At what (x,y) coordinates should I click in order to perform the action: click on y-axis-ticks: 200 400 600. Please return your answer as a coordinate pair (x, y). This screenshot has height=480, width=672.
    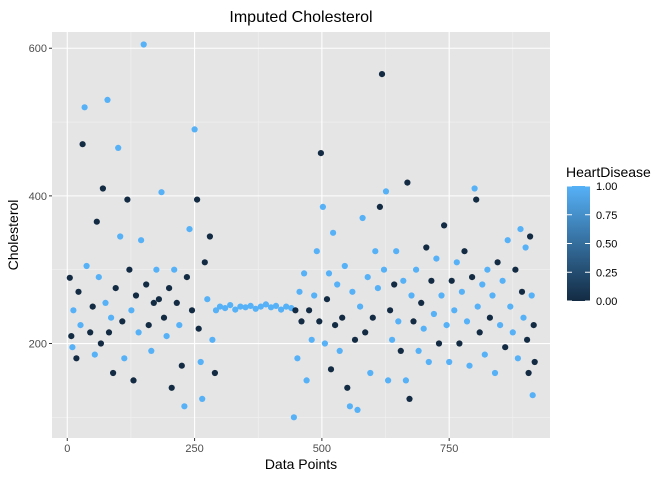
    Looking at the image, I should click on (40, 197).